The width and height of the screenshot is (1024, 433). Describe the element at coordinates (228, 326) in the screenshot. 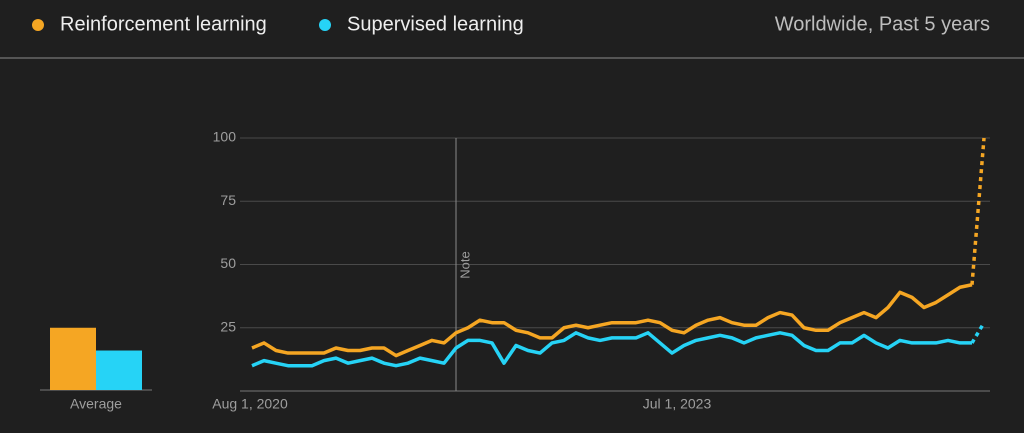

I see `y-tick-label: 25` at that location.